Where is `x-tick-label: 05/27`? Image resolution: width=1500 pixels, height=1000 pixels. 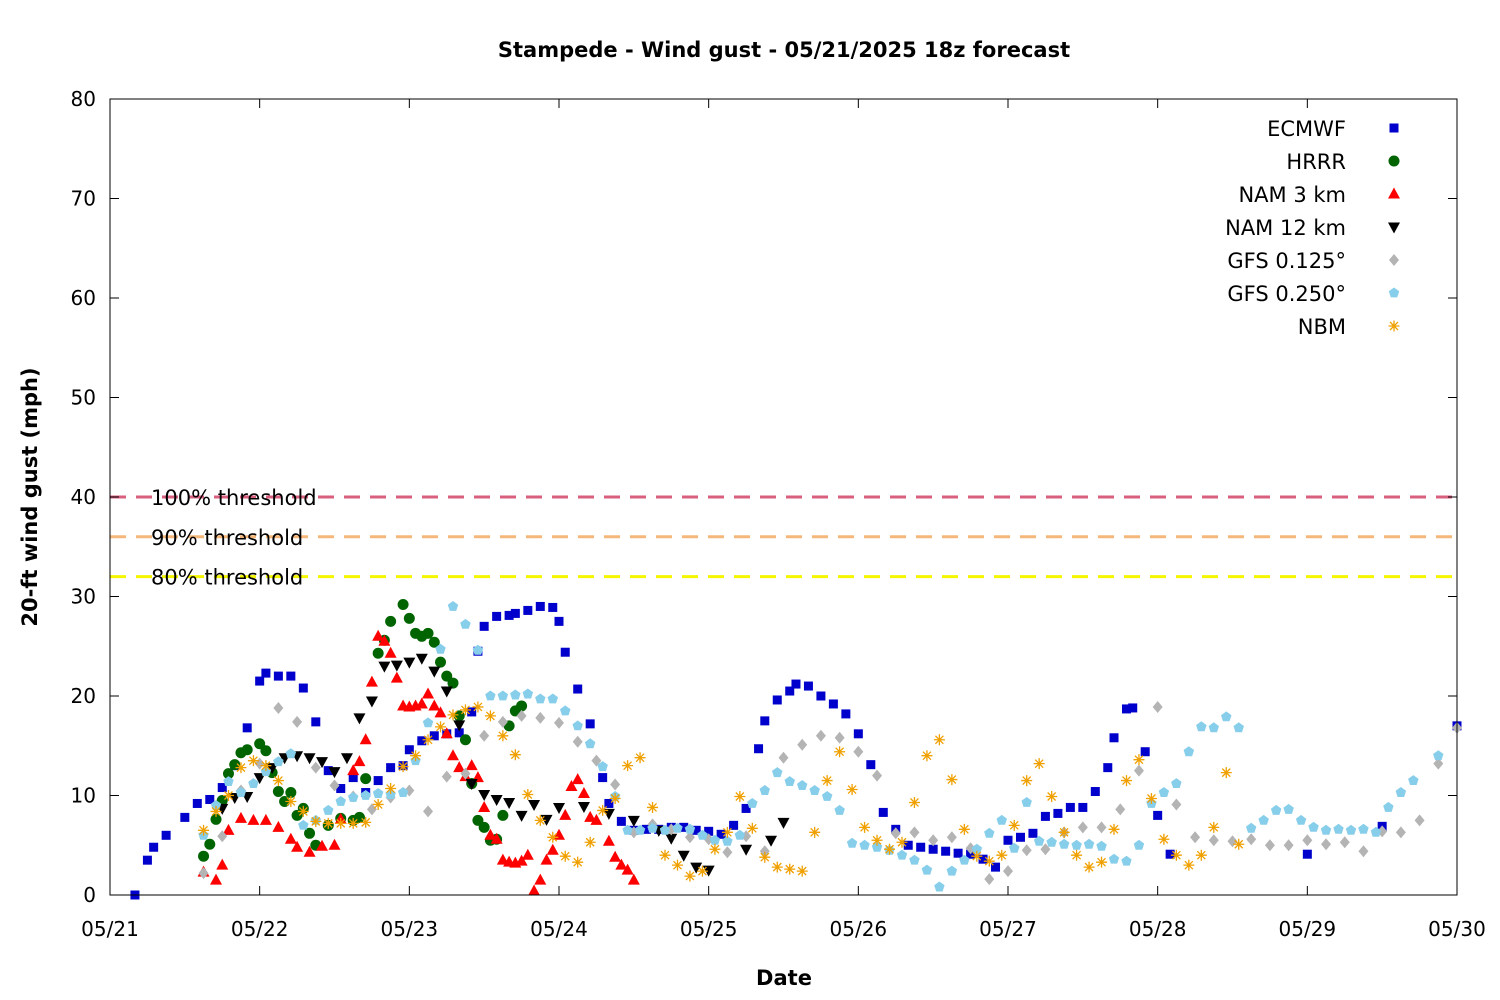
x-tick-label: 05/27 is located at coordinates (1008, 929).